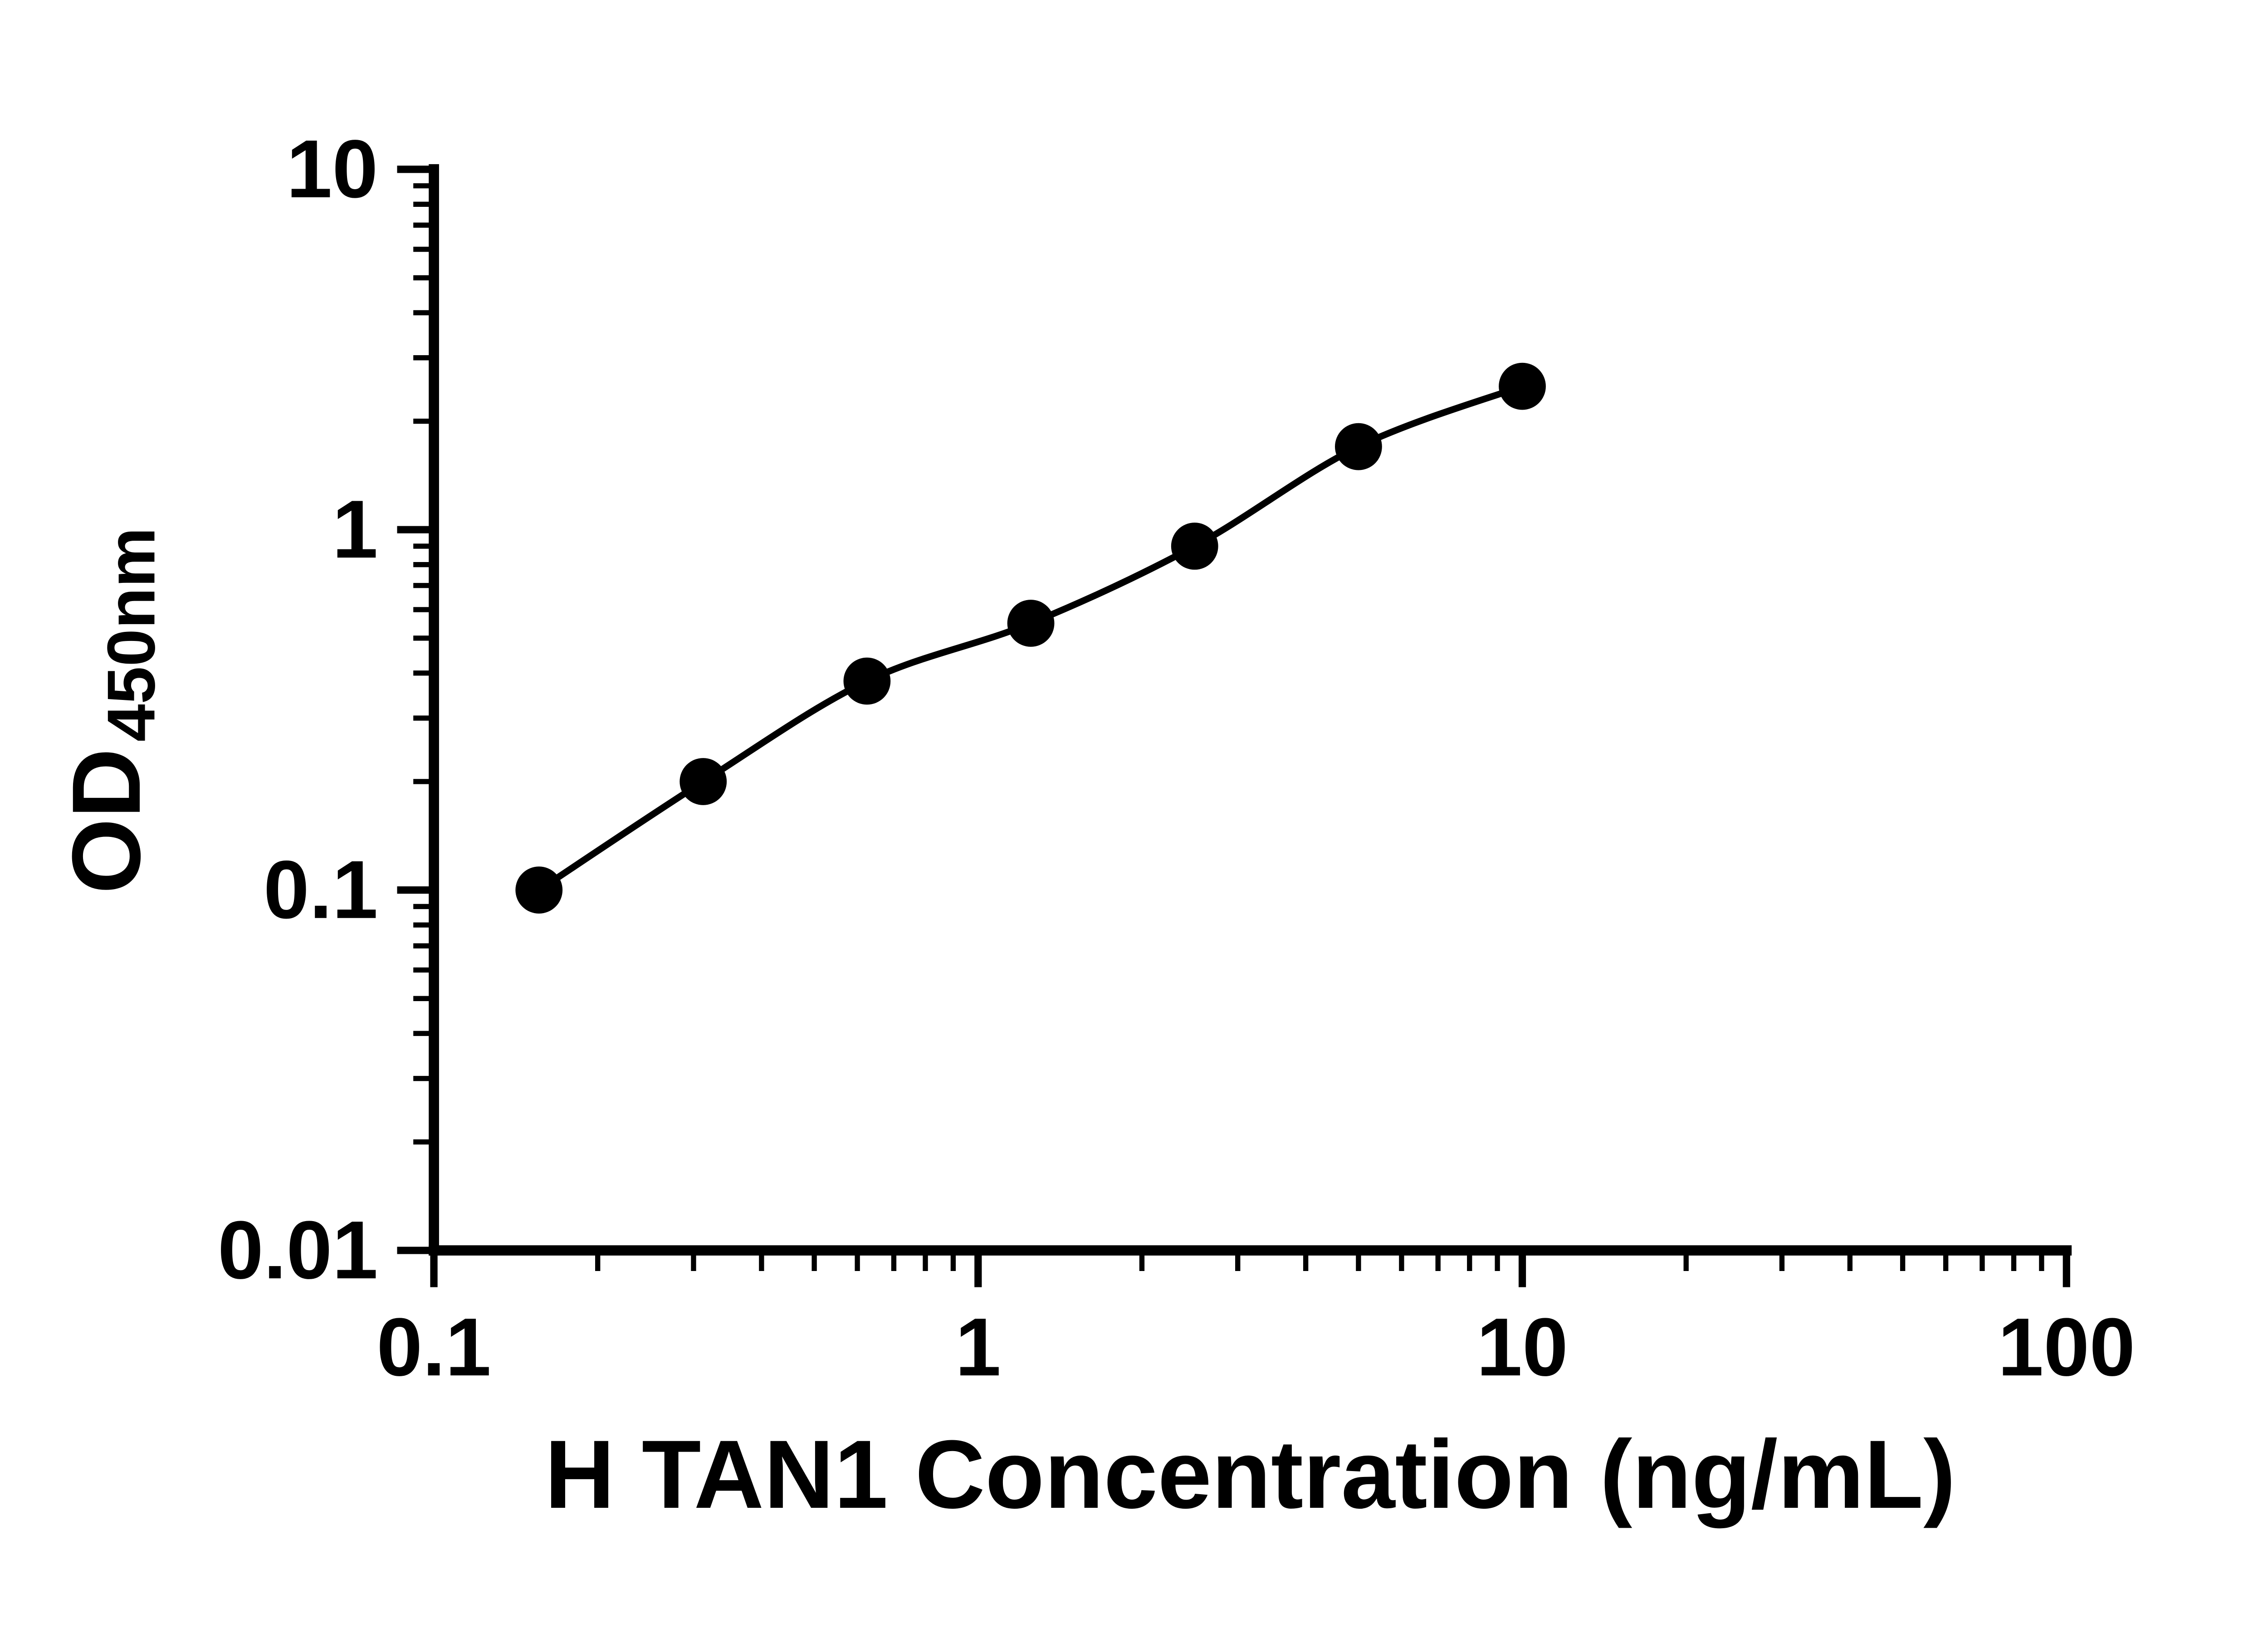  What do you see at coordinates (434, 1347) in the screenshot?
I see `x-tick-label: 0.1` at bounding box center [434, 1347].